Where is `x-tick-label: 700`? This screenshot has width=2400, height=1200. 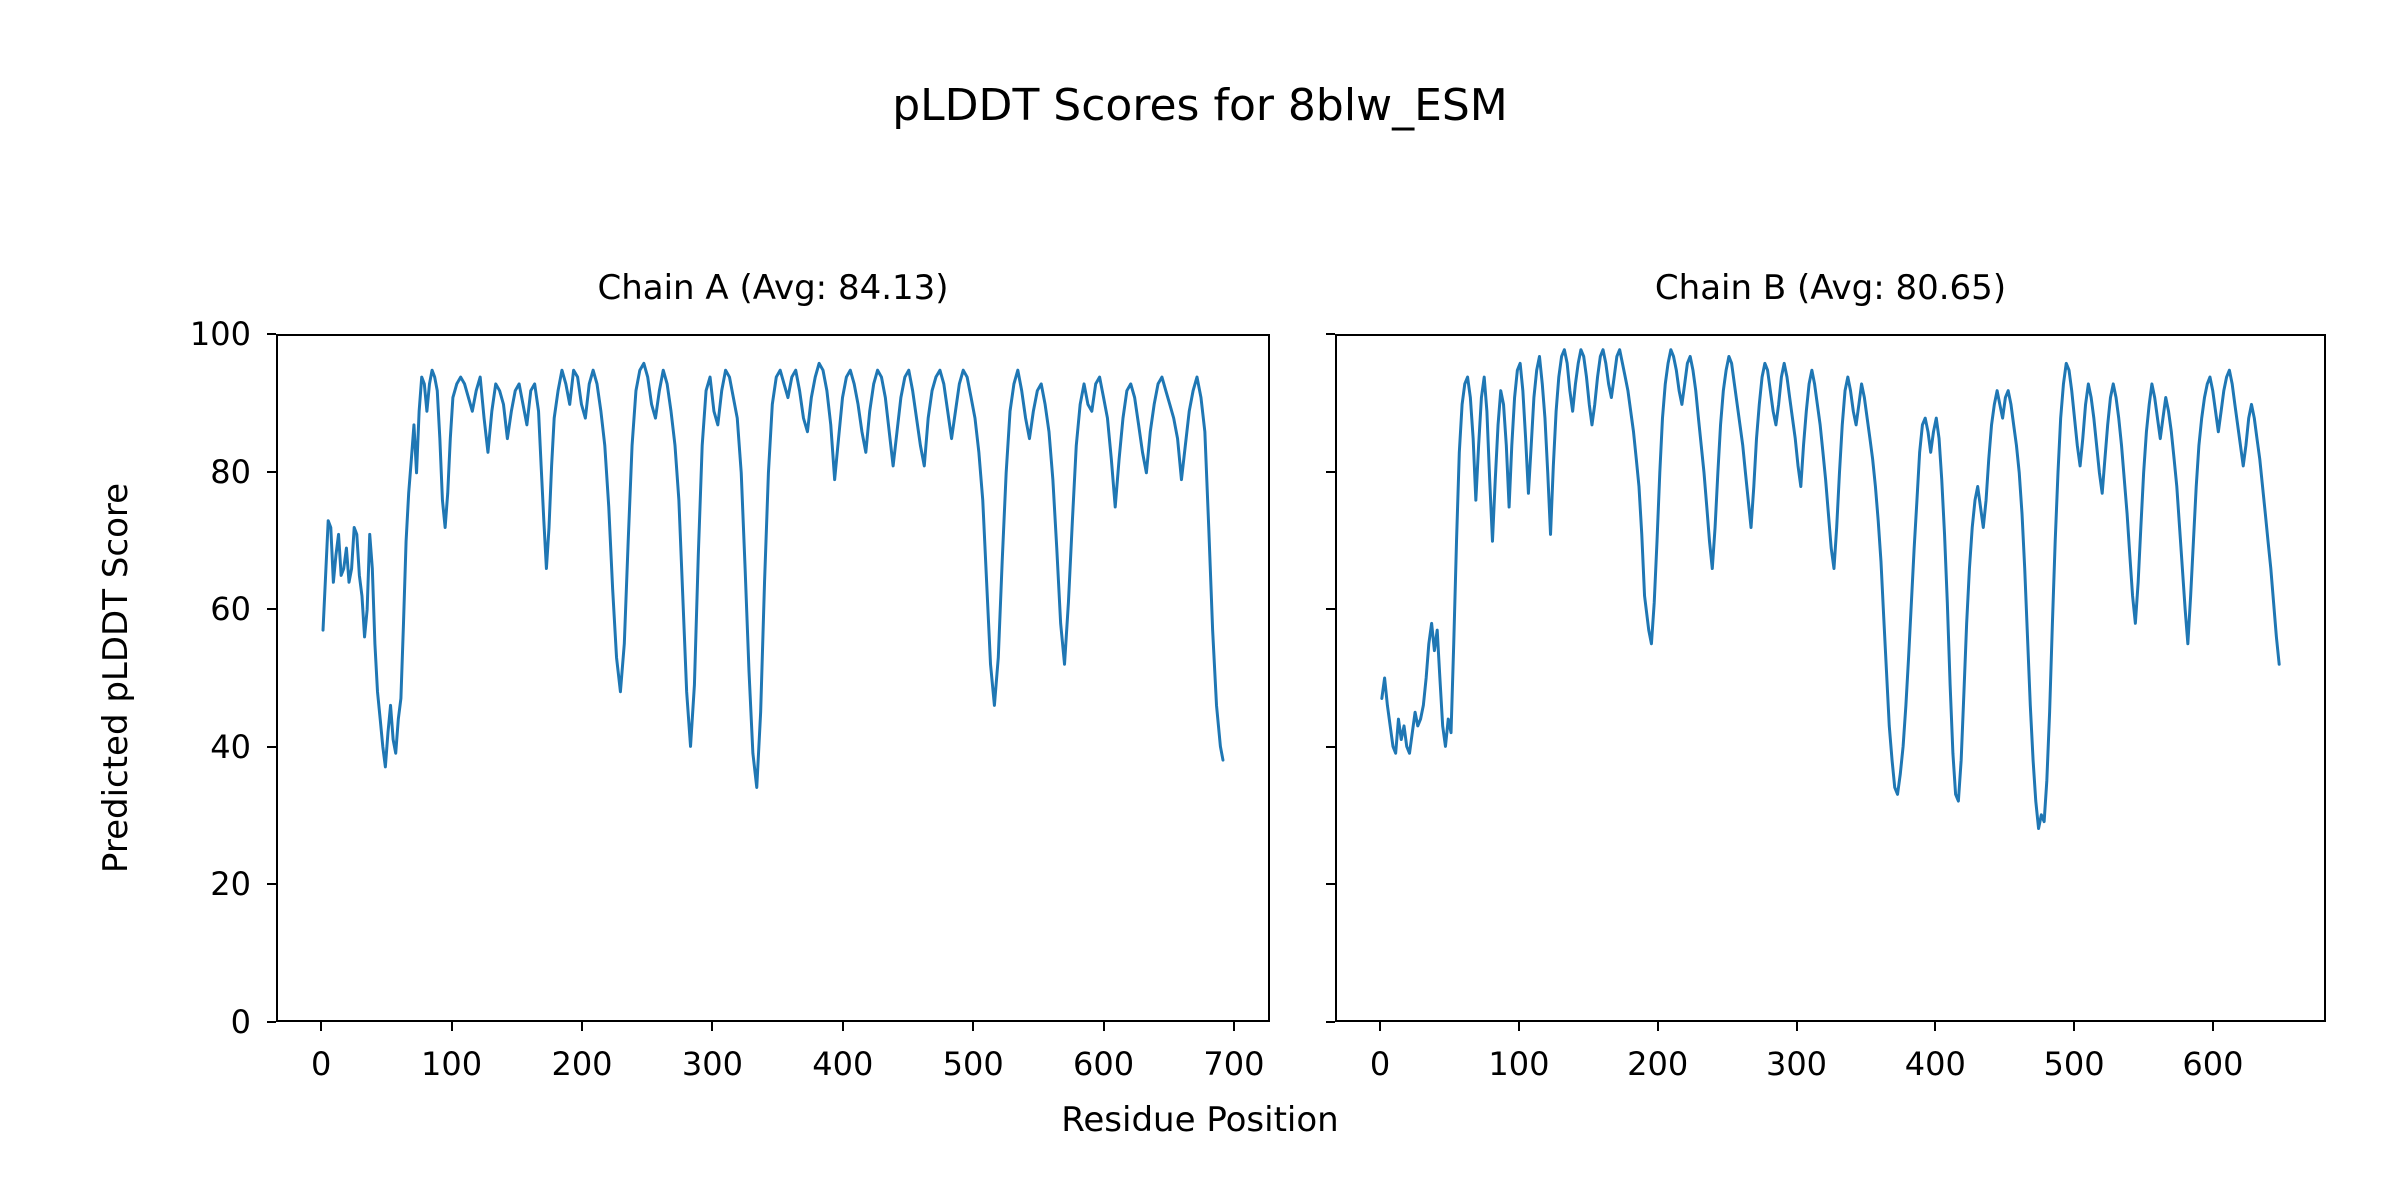
x-tick-label: 700 is located at coordinates (1234, 1064).